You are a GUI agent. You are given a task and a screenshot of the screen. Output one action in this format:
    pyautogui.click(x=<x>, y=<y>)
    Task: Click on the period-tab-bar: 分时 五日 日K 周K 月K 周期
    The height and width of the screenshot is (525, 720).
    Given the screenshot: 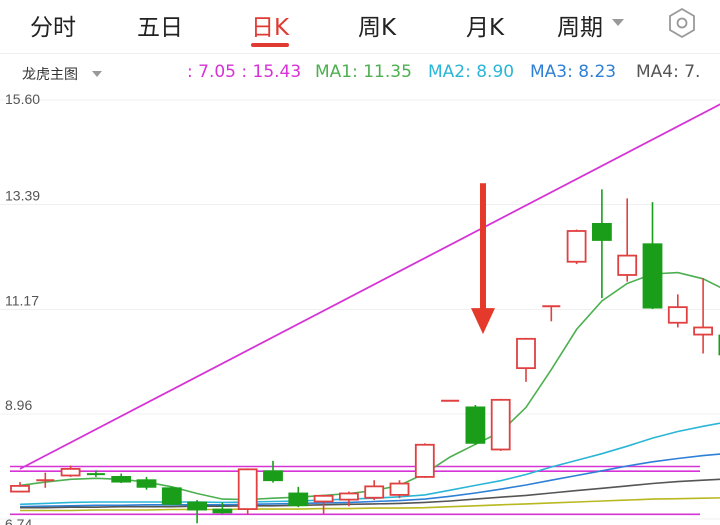 What is the action you would take?
    pyautogui.click(x=360, y=25)
    